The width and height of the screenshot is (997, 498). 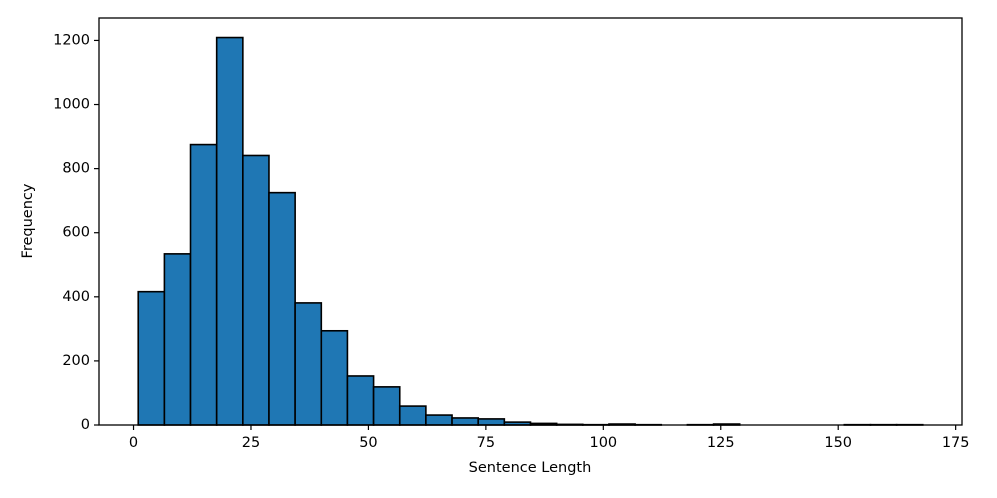 I want to click on y-tick-label: 1000, so click(x=71, y=105).